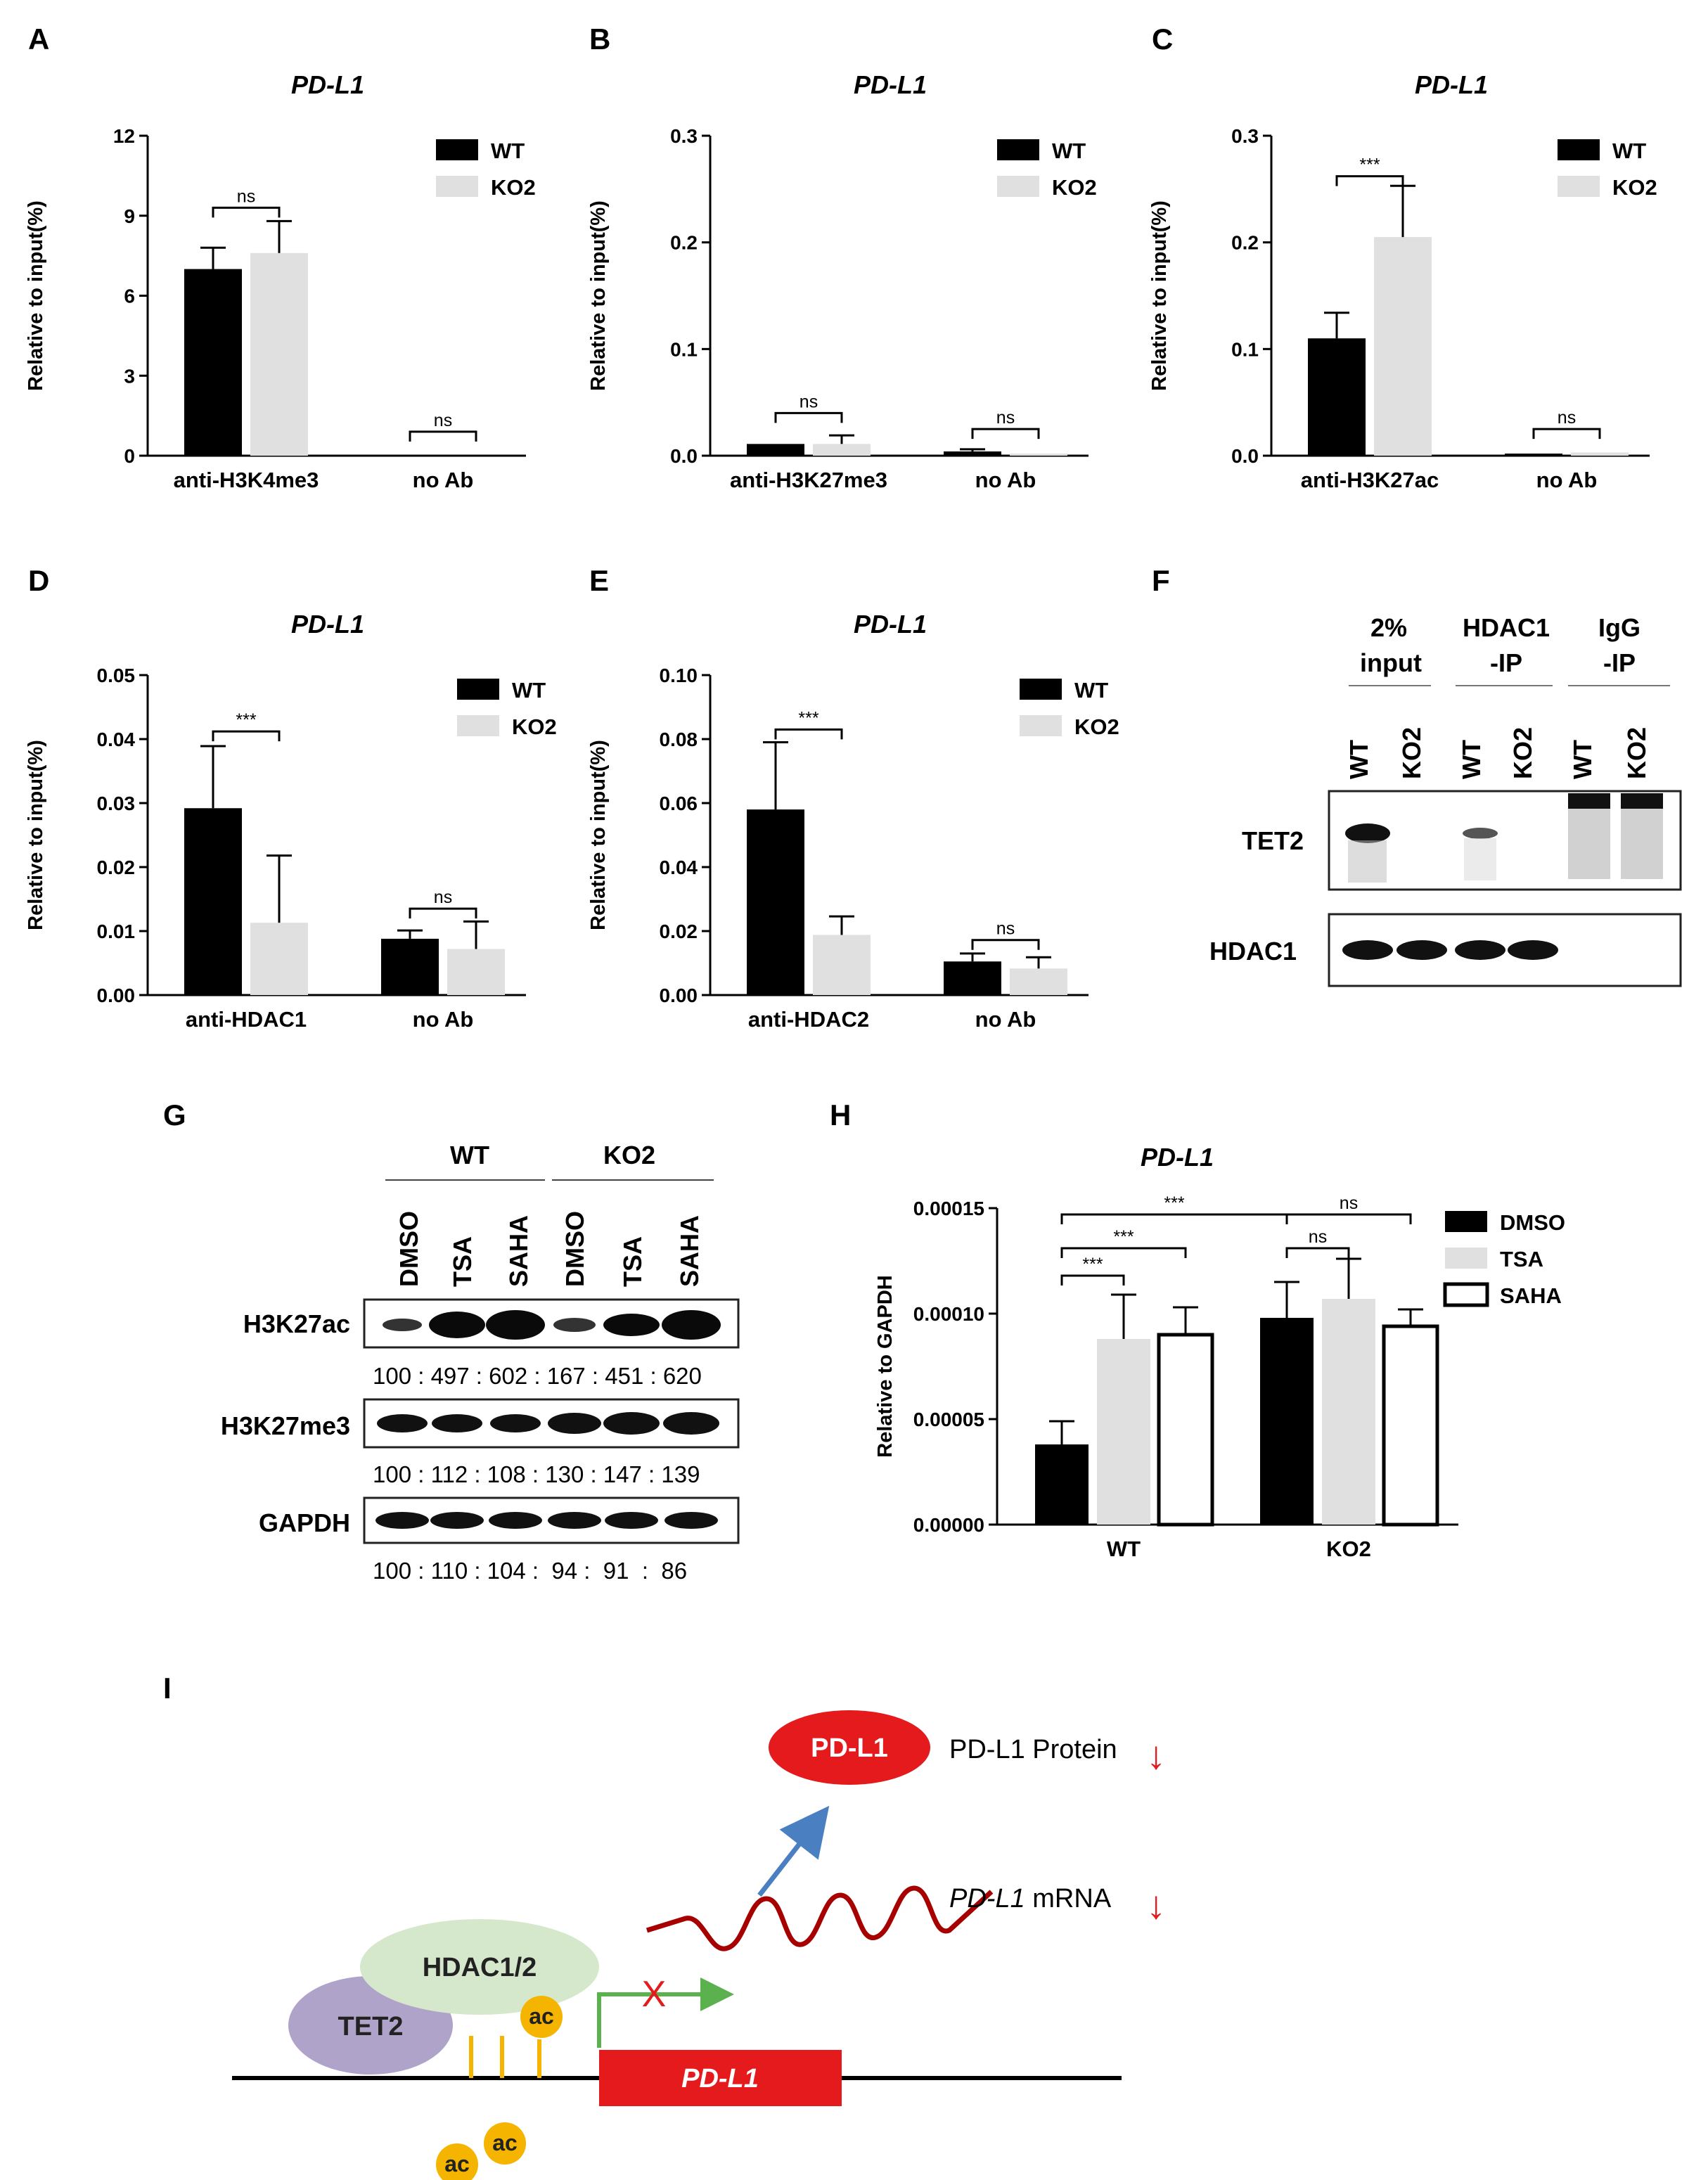 This screenshot has height=2180, width=1708. Describe the element at coordinates (534, 726) in the screenshot. I see `chart-d-legend-label: KO2` at that location.